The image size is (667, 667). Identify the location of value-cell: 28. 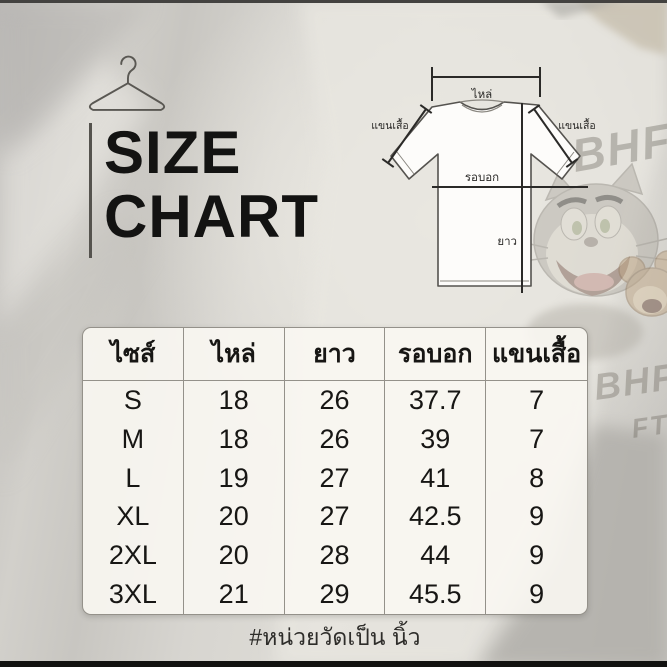
(335, 556).